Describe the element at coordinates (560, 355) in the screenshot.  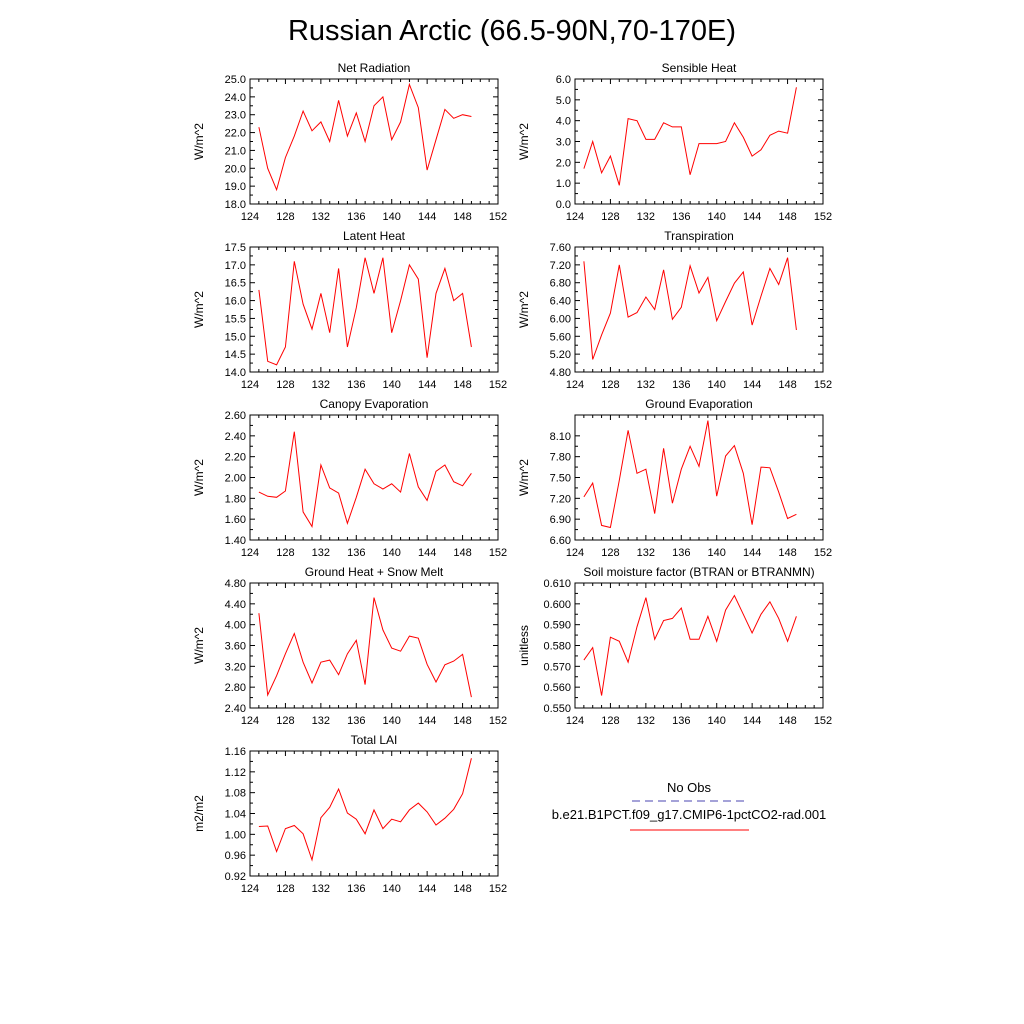
I see `y-tick-label: 5.20` at that location.